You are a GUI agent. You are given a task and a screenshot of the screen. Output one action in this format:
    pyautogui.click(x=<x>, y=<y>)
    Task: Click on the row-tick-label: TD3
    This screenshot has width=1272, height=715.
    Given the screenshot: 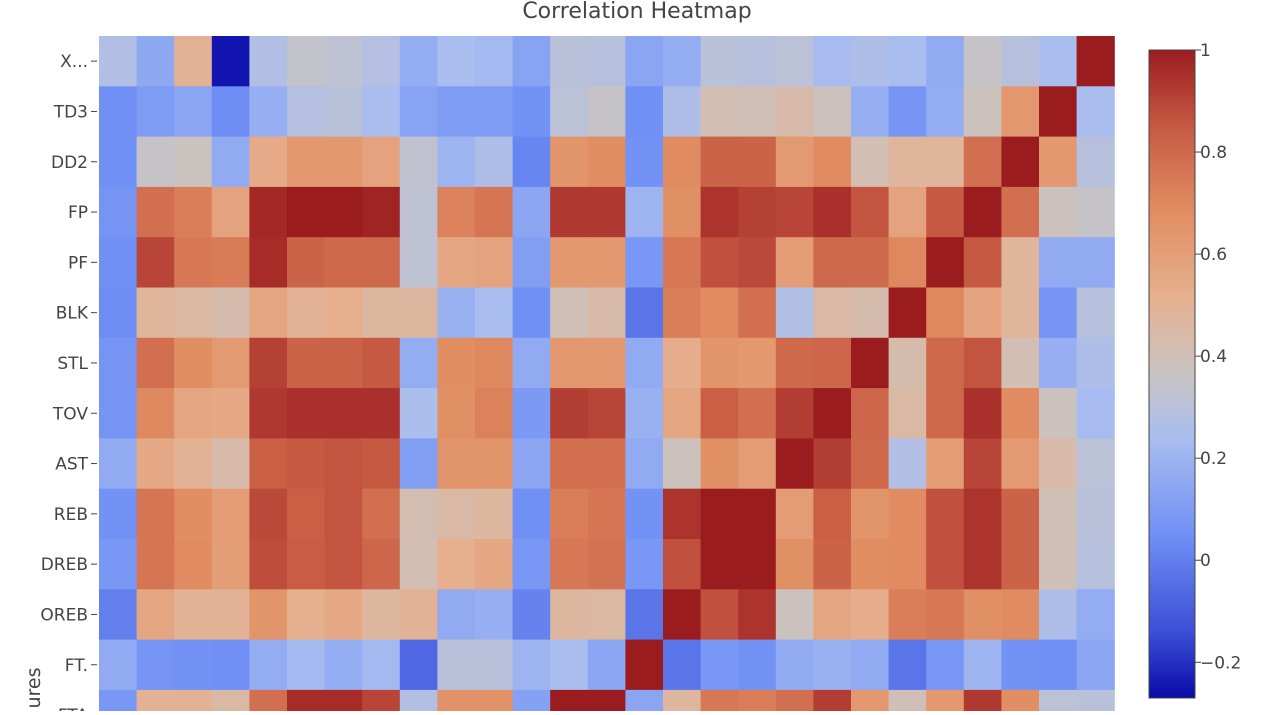 What is the action you would take?
    pyautogui.click(x=70, y=112)
    